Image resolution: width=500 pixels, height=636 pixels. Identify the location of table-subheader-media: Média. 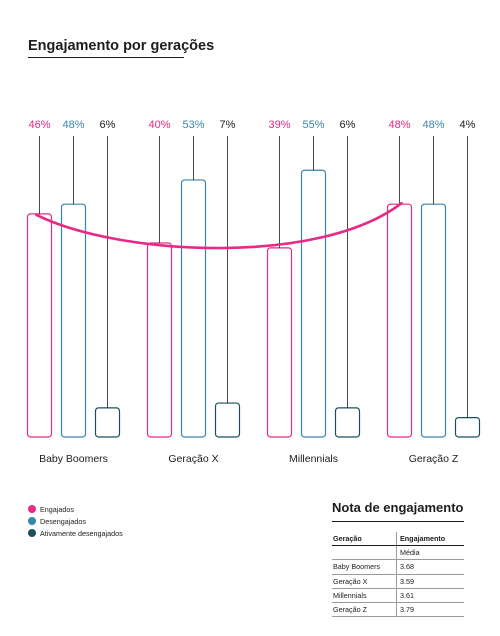
(430, 553).